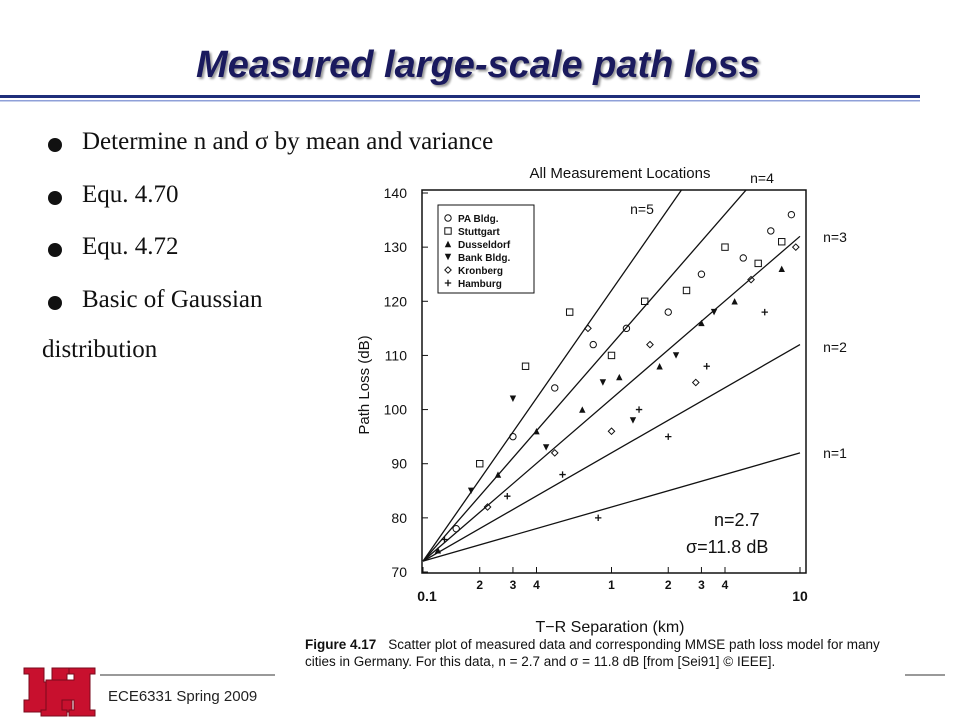  I want to click on x-tick-label: 3, so click(701, 585).